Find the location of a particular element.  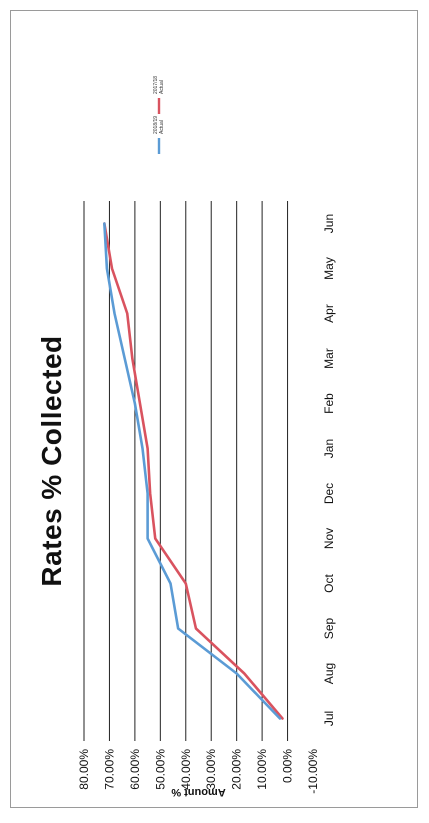

x-category-label: Jul is located at coordinates (329, 718).